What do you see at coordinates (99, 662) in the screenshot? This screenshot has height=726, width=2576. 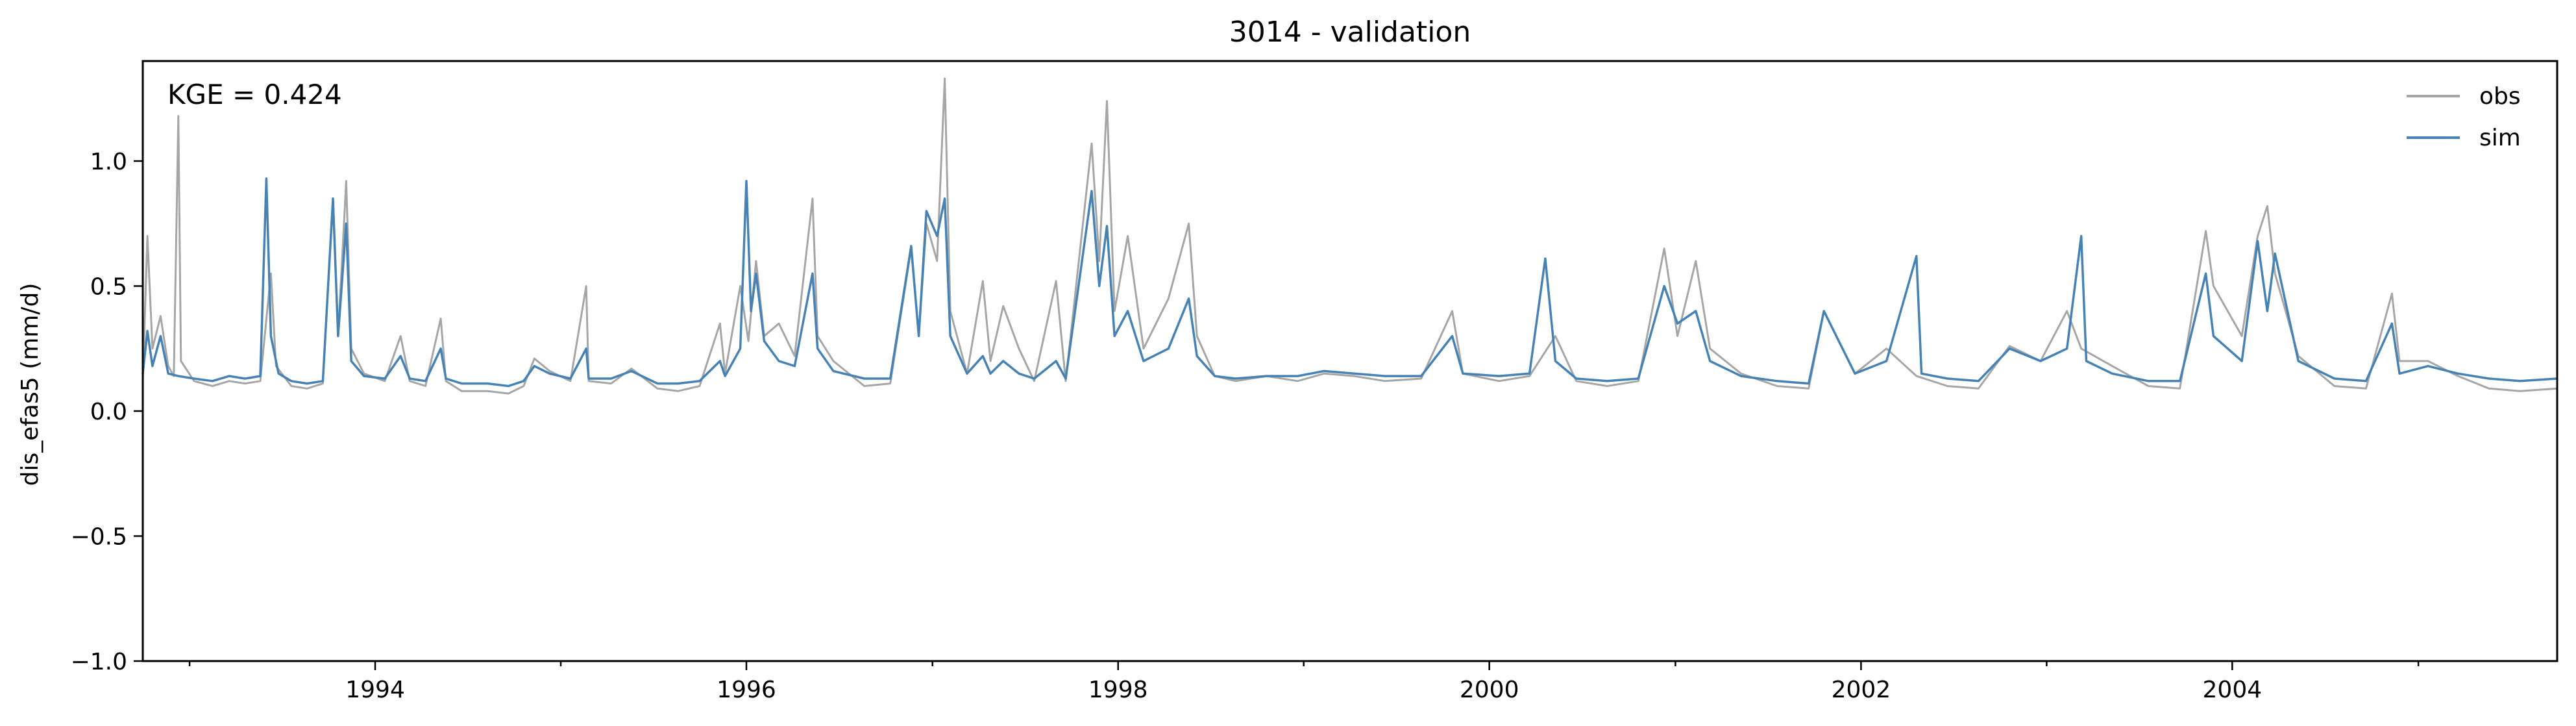 I see `y-tick-label-0: −1.0` at bounding box center [99, 662].